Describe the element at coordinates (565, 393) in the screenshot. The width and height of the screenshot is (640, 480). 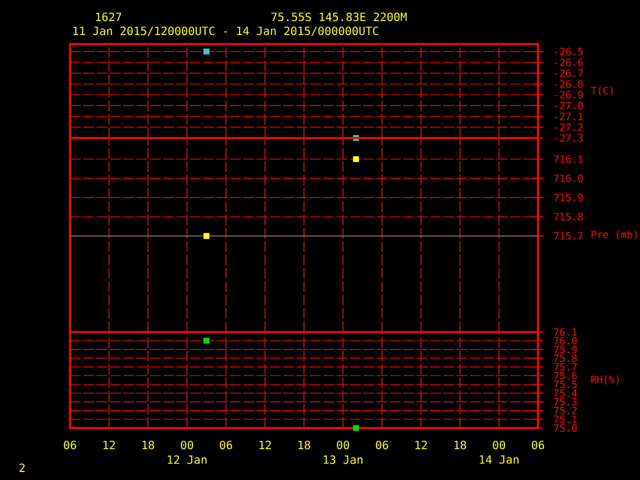
I see `y-tick-label: 75.4` at that location.